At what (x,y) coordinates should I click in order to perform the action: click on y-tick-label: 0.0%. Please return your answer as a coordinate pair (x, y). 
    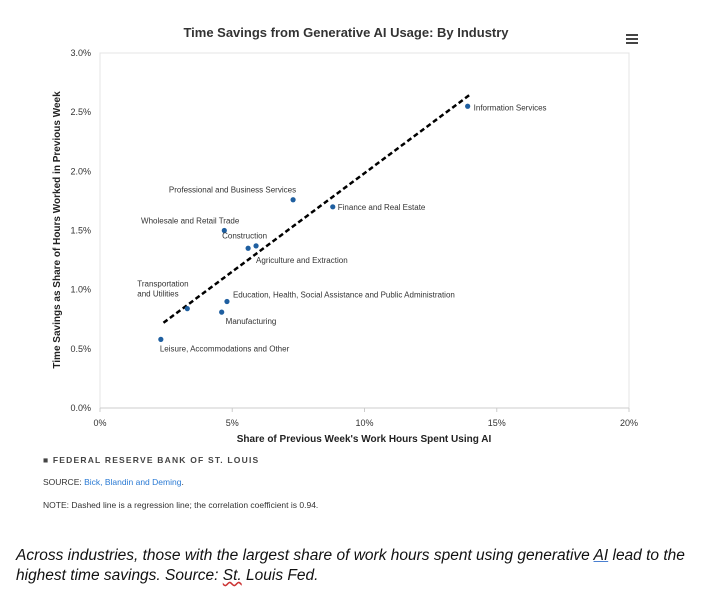
    Looking at the image, I should click on (80, 408).